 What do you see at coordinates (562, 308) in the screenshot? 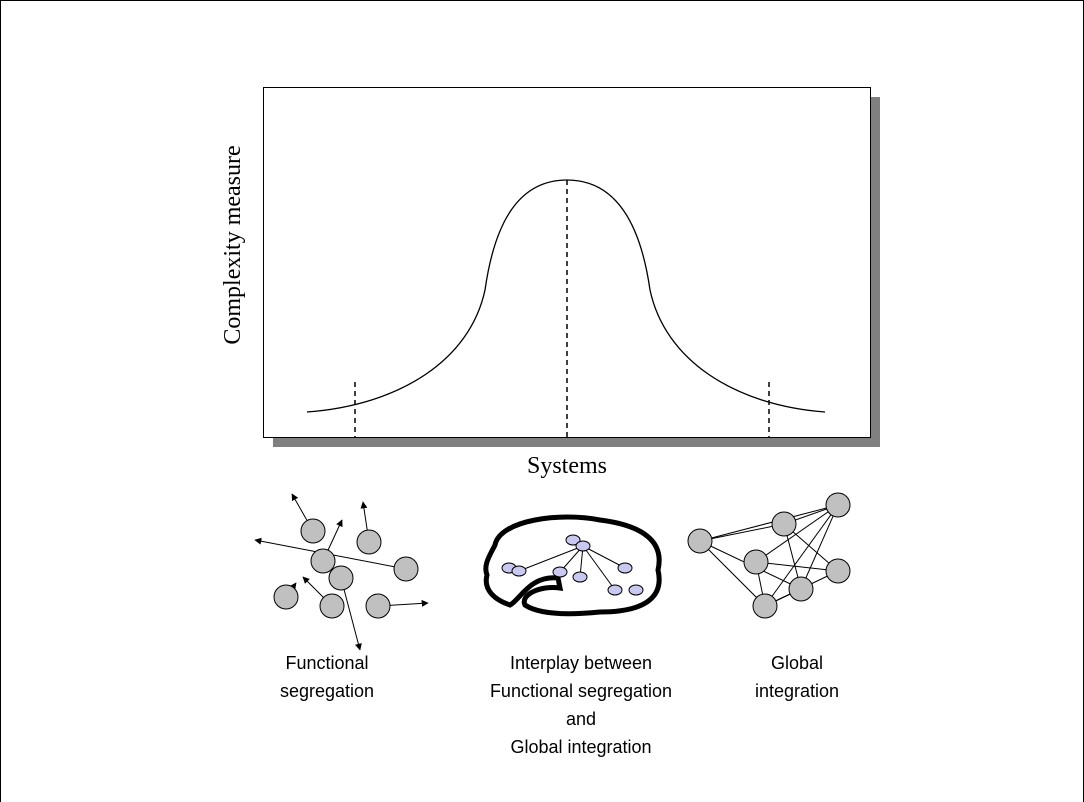
I see `dashed-markers` at bounding box center [562, 308].